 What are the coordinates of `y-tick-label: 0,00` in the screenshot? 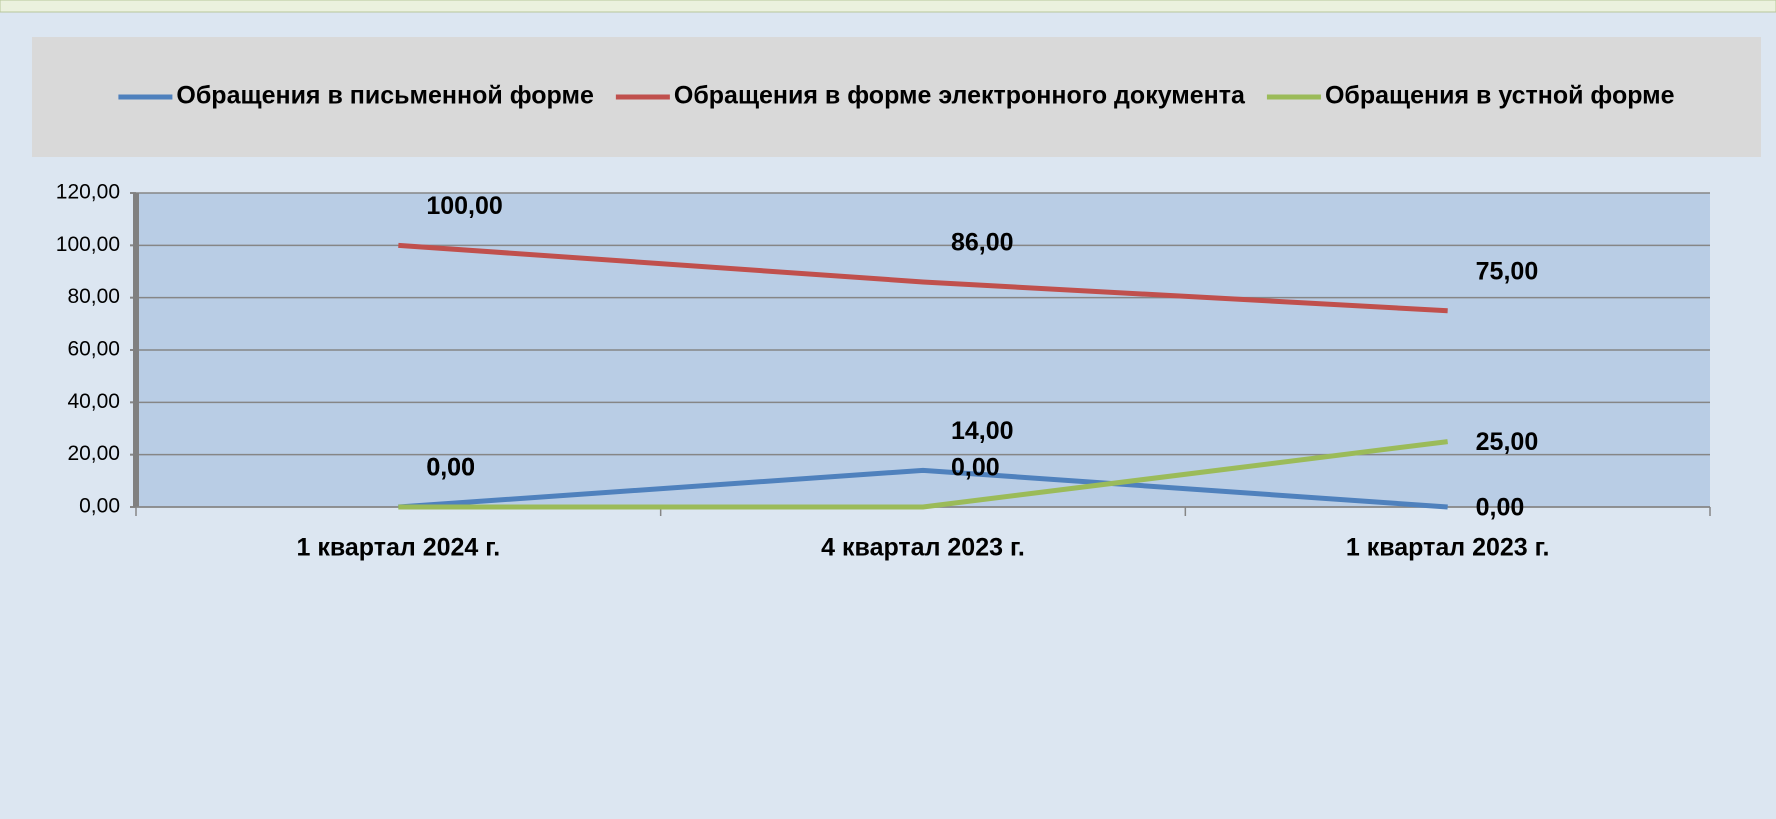 It's located at (99, 506).